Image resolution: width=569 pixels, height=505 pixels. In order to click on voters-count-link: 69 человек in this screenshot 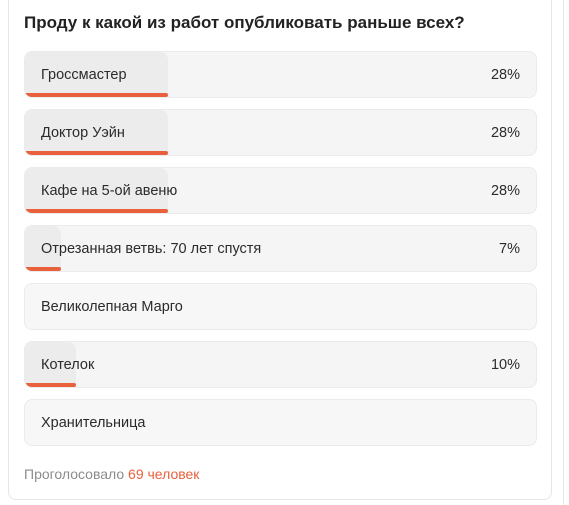, I will do `click(164, 474)`.